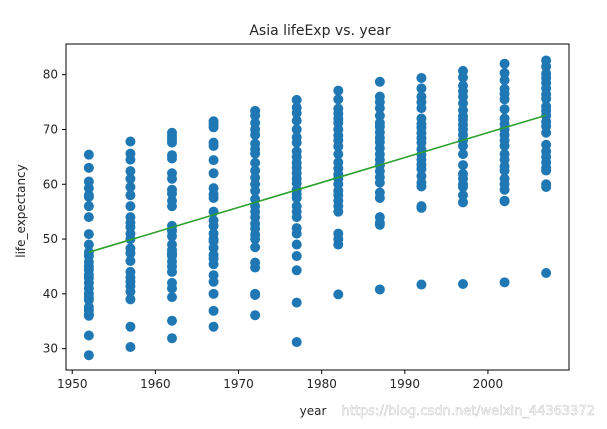  Describe the element at coordinates (405, 384) in the screenshot. I see `x-tick-label: 1990` at that location.